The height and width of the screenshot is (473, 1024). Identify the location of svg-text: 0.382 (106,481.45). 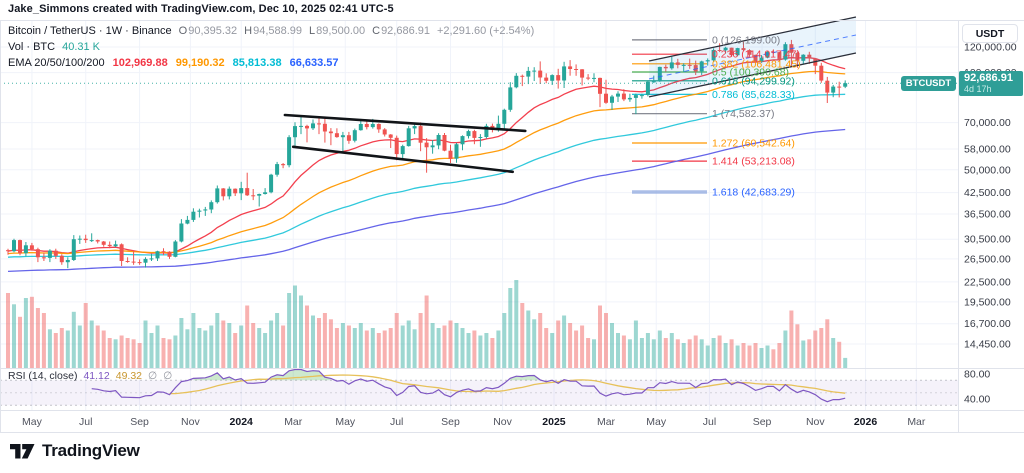
(756, 64).